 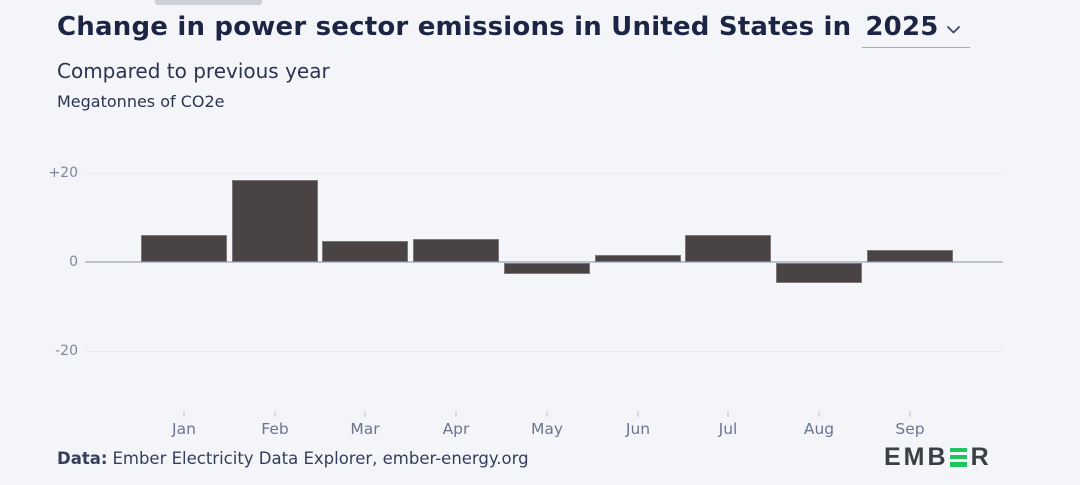 I want to click on y-axis-tick-label: 0, so click(x=73, y=262).